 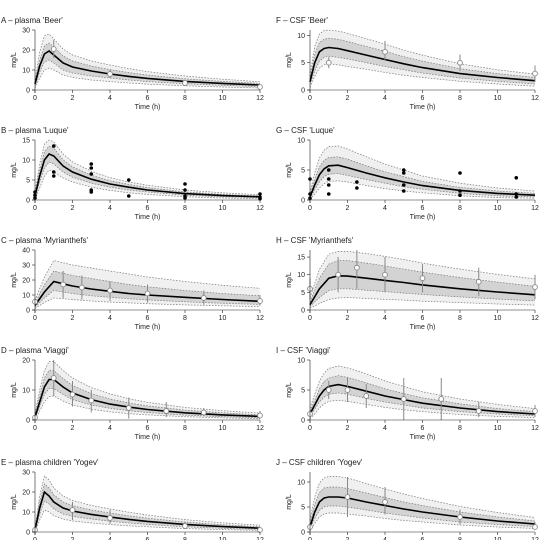 I want to click on panel-title: I – CSF 'Viaggi', so click(x=303, y=350).